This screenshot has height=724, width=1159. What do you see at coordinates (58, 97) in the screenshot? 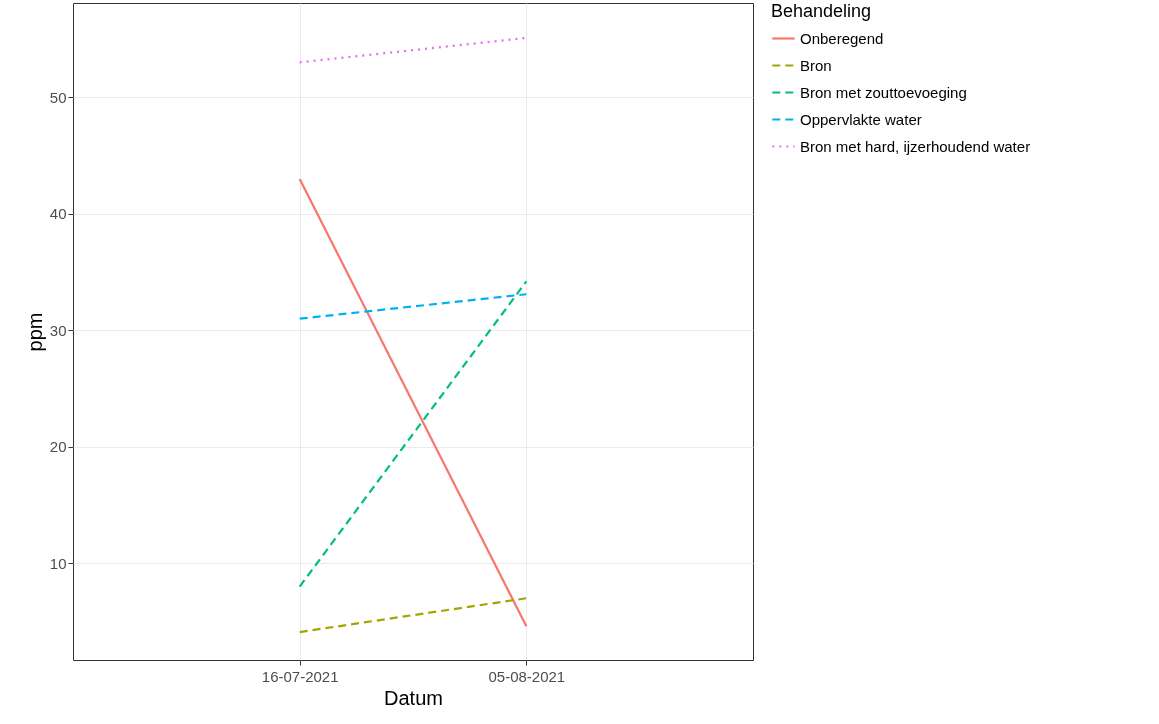
I see `y-tick-label: 50` at bounding box center [58, 97].